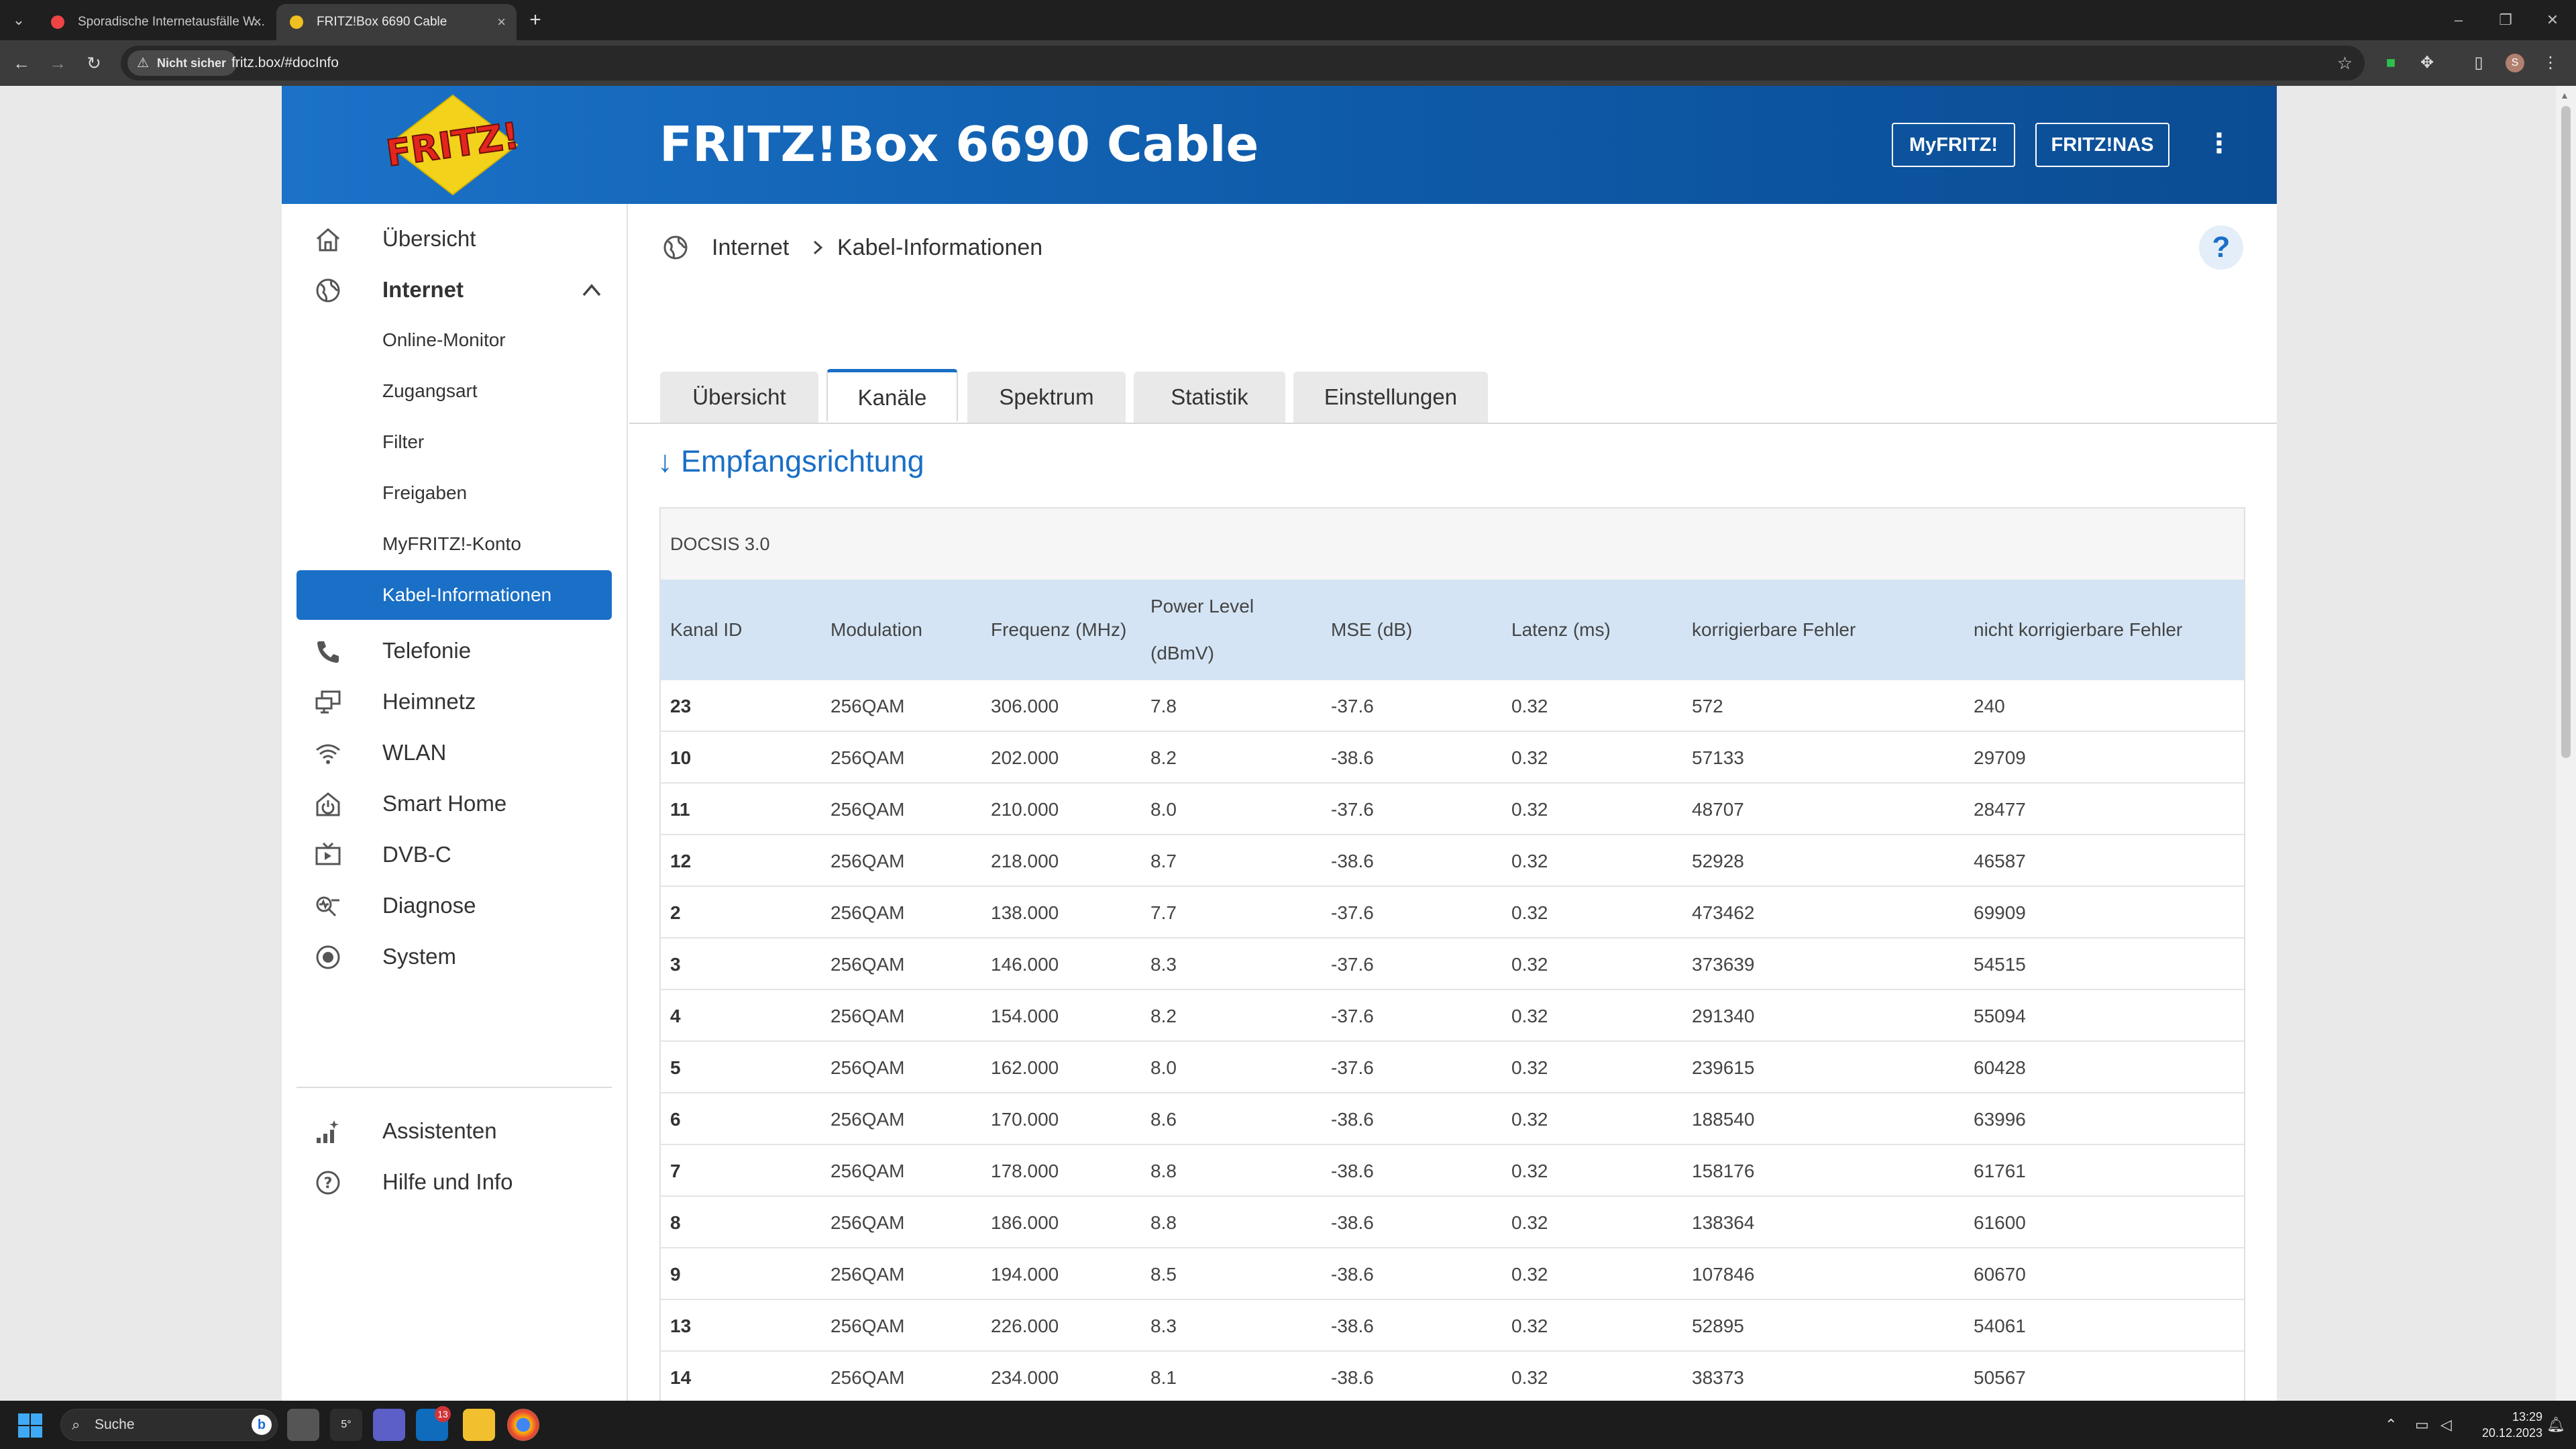 The image size is (2576, 1449). Describe the element at coordinates (1025, 861) in the screenshot. I see `cell-frequenz: 218.000` at that location.